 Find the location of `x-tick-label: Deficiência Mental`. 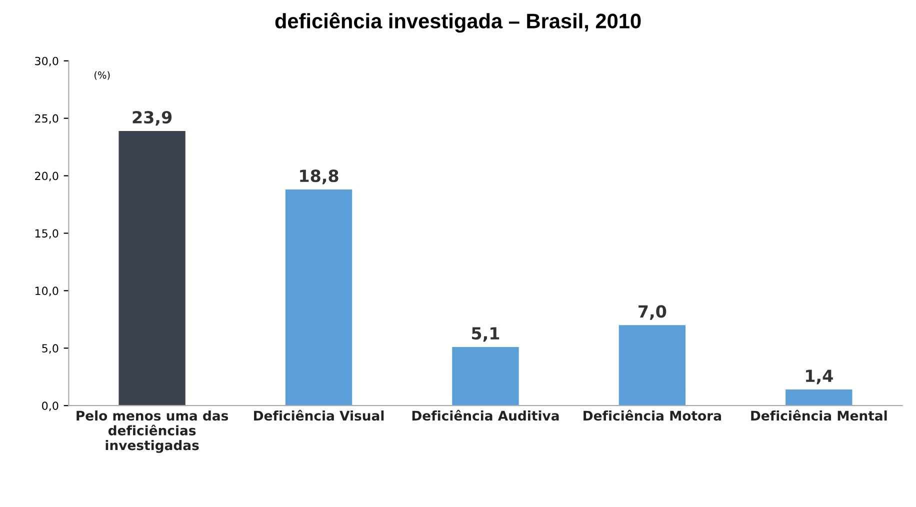

x-tick-label: Deficiência Mental is located at coordinates (819, 415).